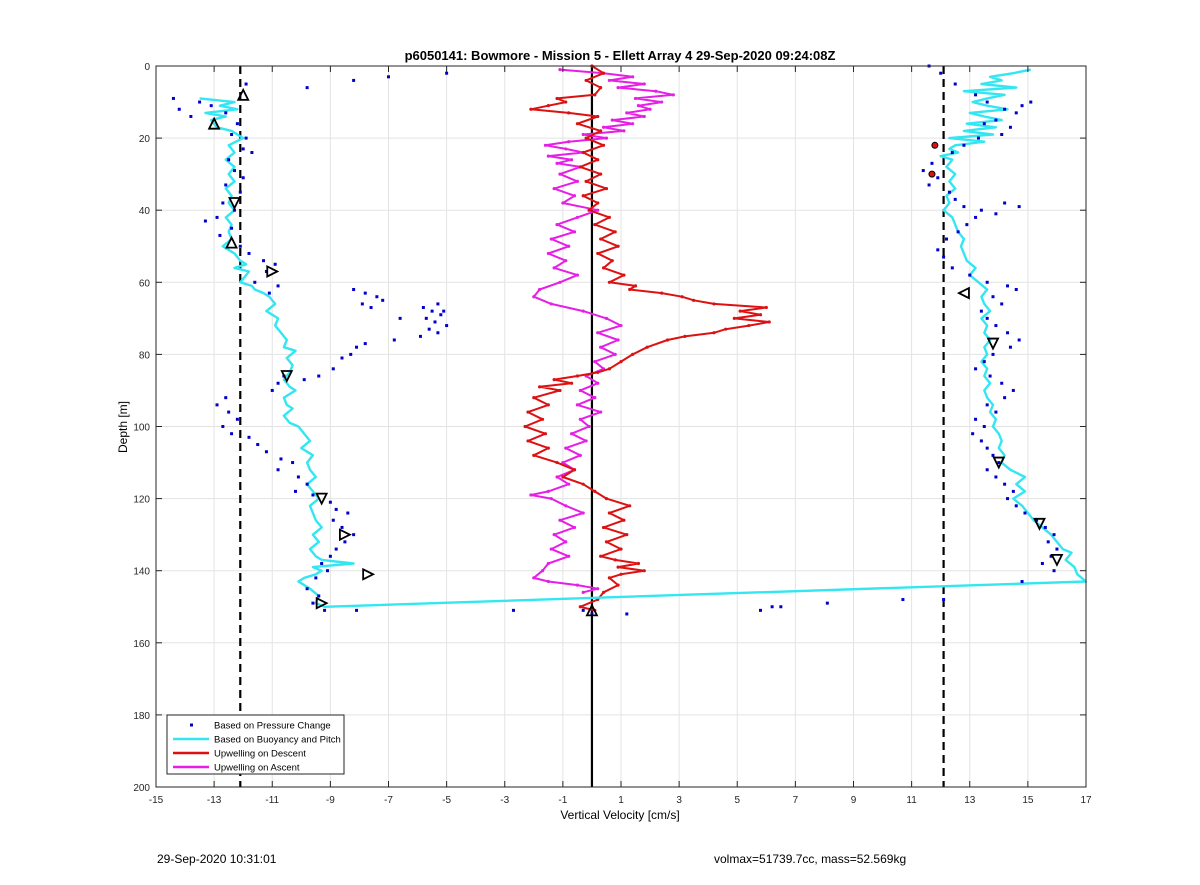  I want to click on red-marker, so click(932, 174).